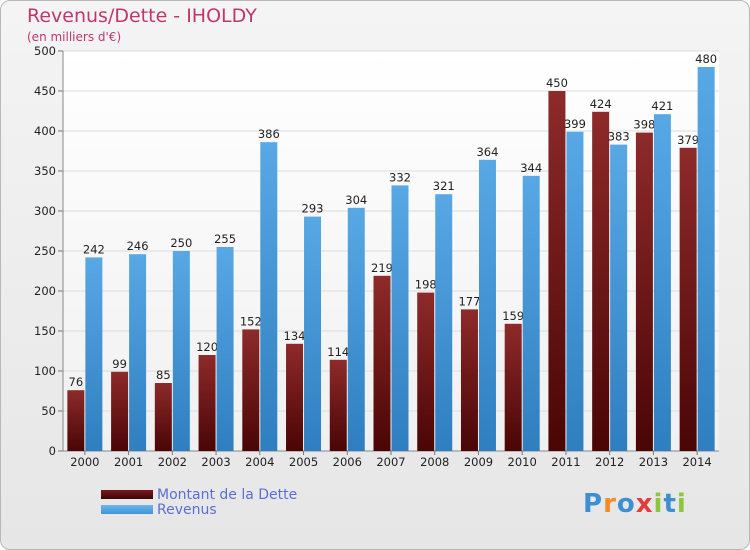 Image resolution: width=750 pixels, height=550 pixels. What do you see at coordinates (187, 509) in the screenshot?
I see `legend-label-revenus: Revenus` at bounding box center [187, 509].